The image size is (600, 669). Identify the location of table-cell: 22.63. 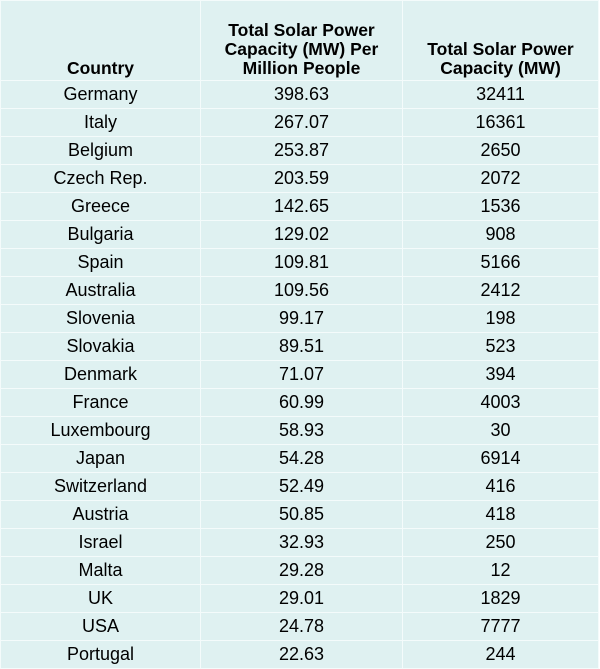
(301, 654).